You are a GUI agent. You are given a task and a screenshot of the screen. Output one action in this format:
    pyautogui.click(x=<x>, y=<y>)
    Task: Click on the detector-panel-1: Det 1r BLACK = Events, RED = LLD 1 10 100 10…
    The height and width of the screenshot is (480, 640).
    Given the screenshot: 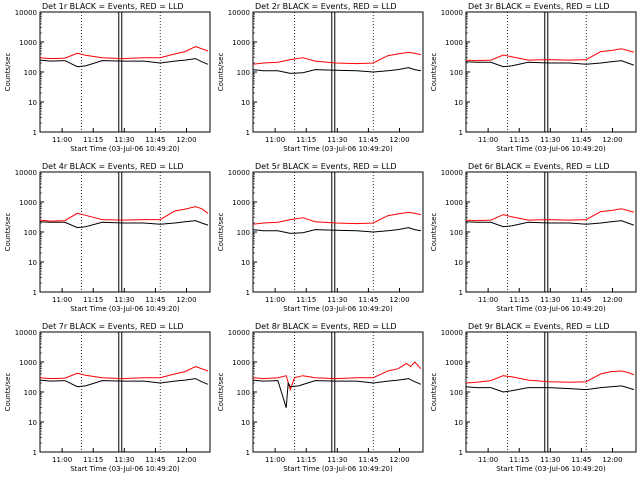 What is the action you would take?
    pyautogui.click(x=106, y=80)
    